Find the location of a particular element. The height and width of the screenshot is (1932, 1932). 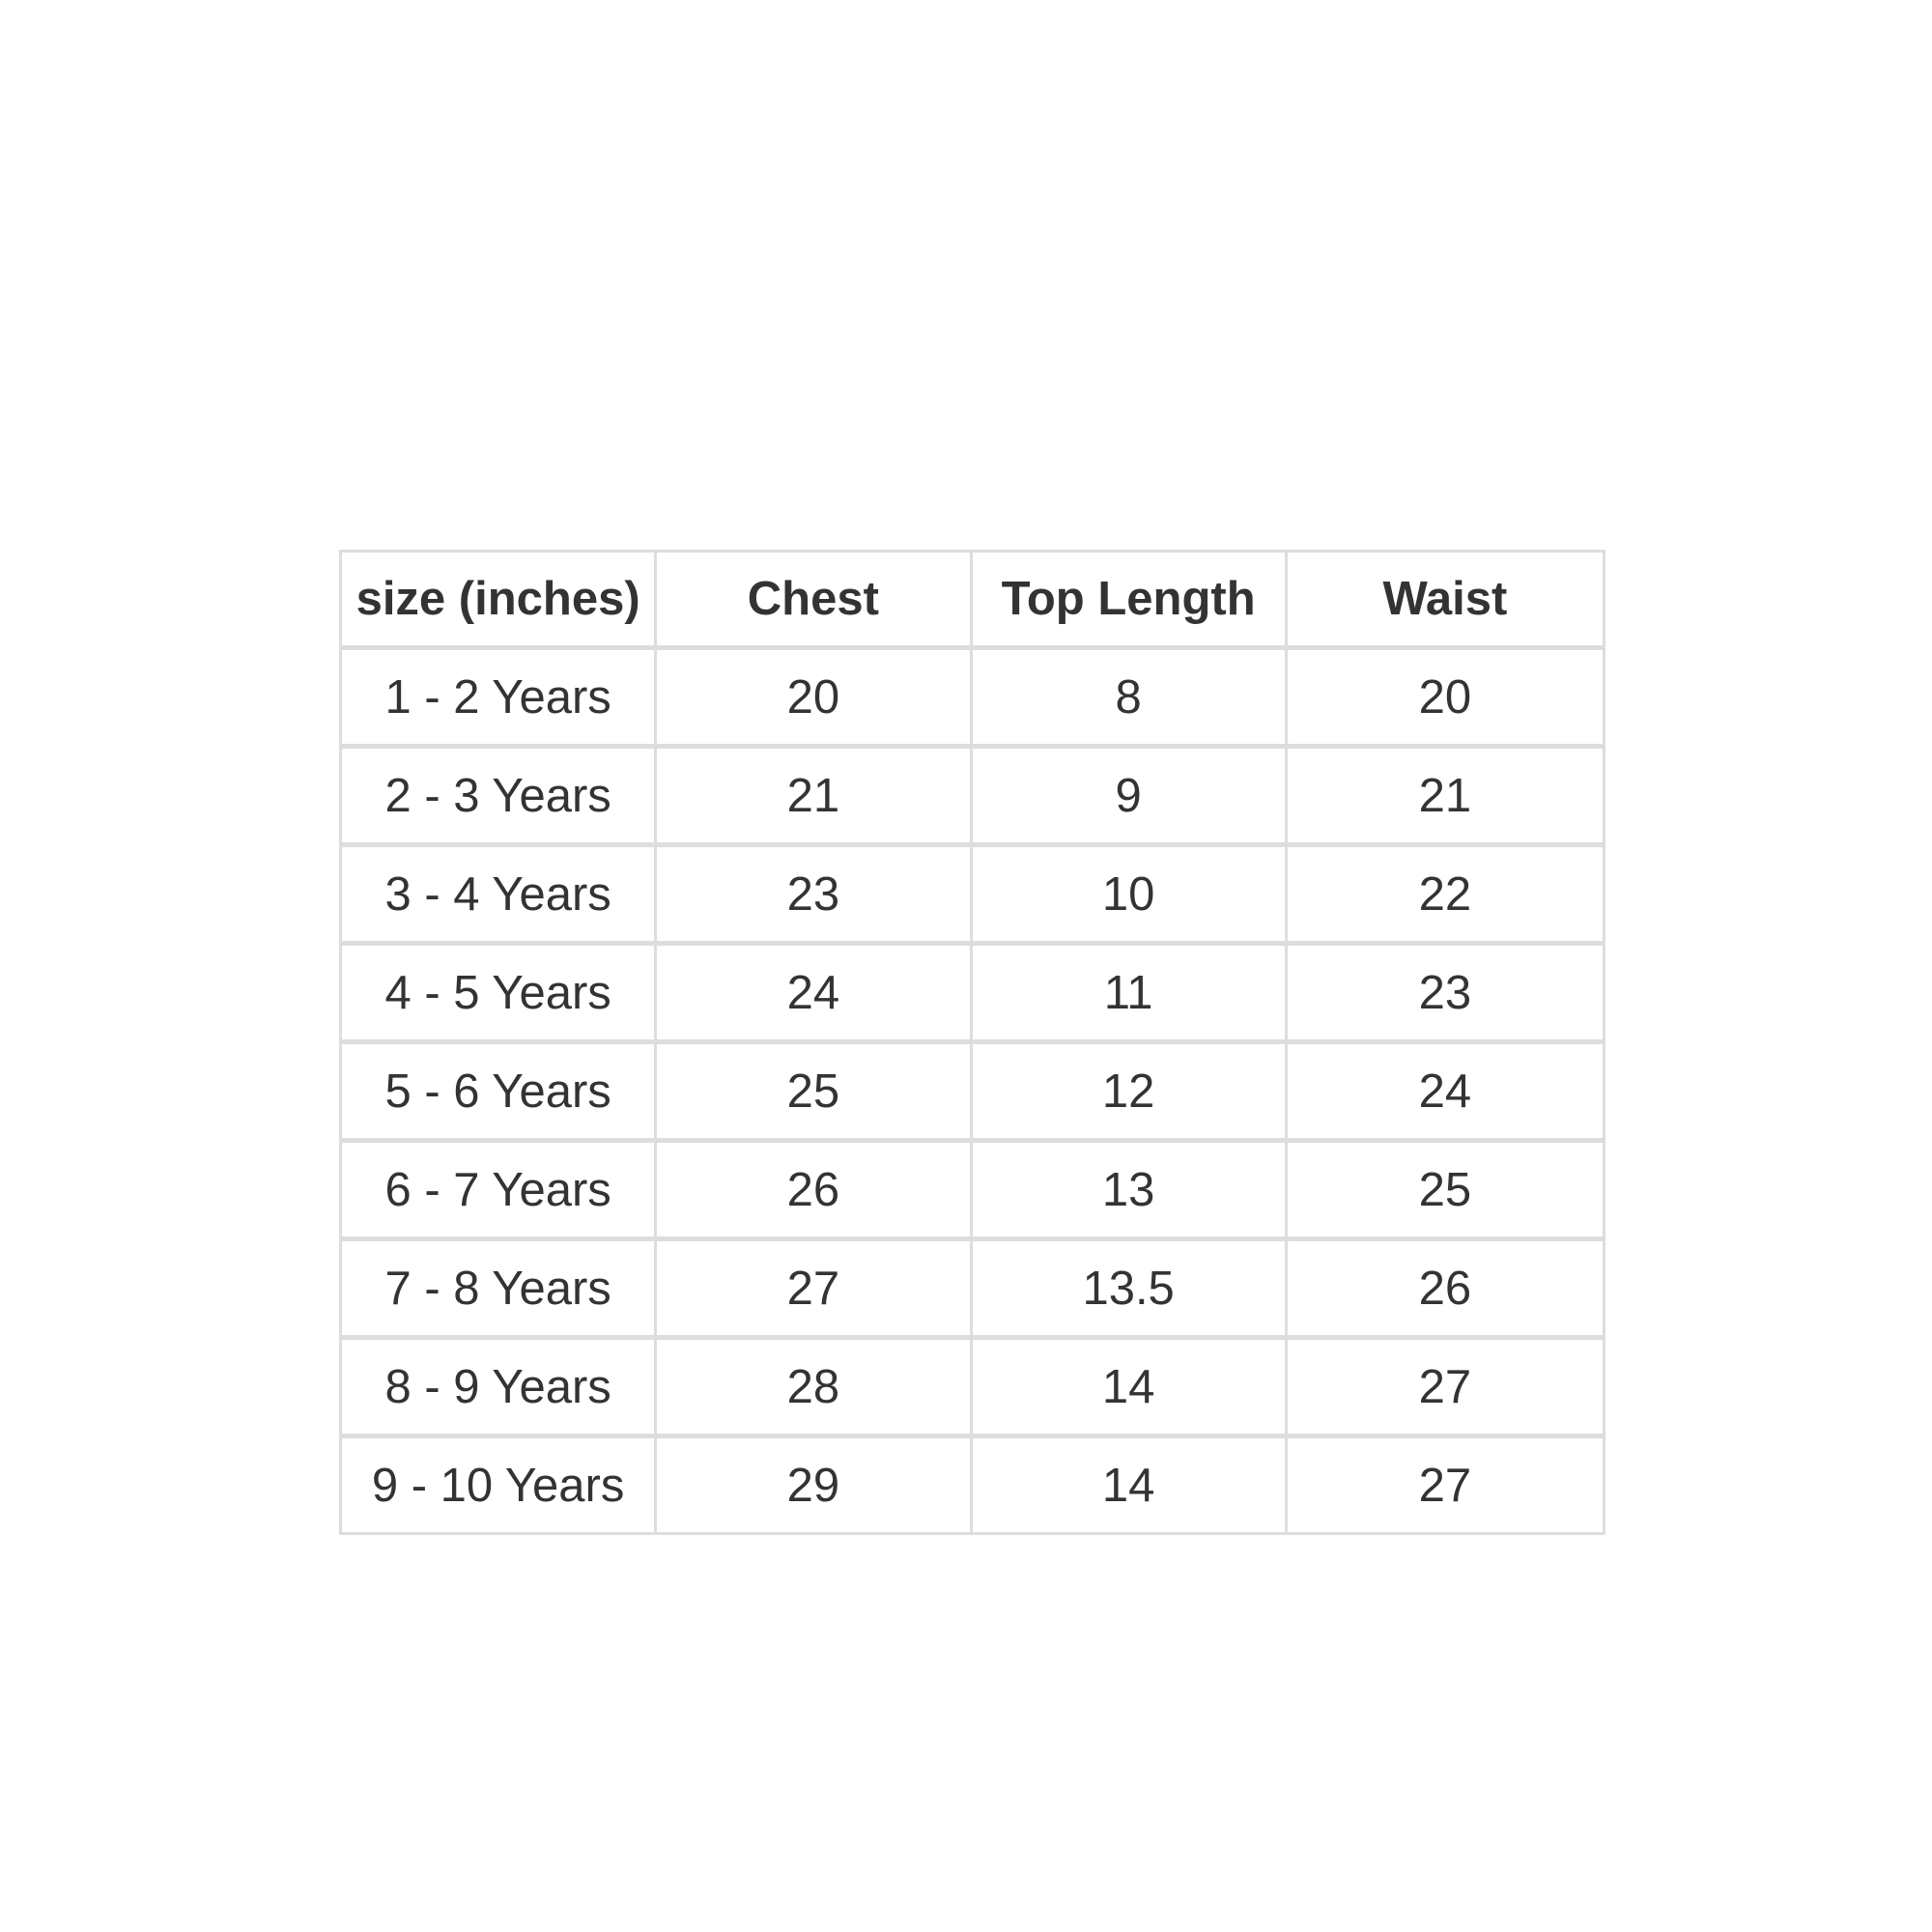

table-header: size (inches) Chest Top Length Waist is located at coordinates (972, 601).